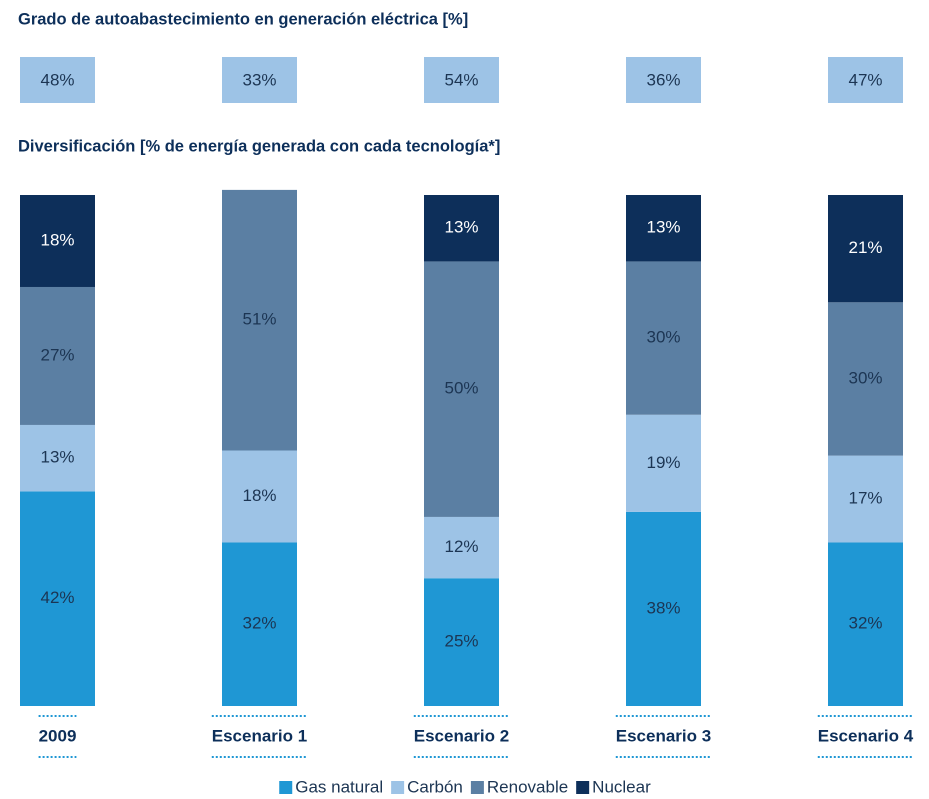 This screenshot has width=929, height=799. I want to click on x-tick-label: Escenario 4, so click(866, 735).